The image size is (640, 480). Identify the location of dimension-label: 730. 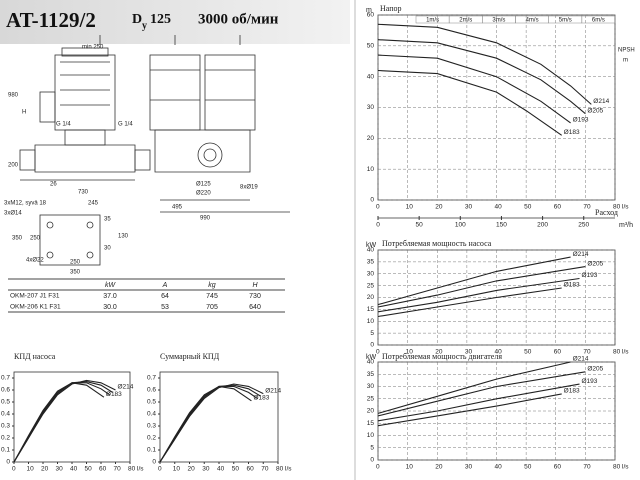
(83, 193).